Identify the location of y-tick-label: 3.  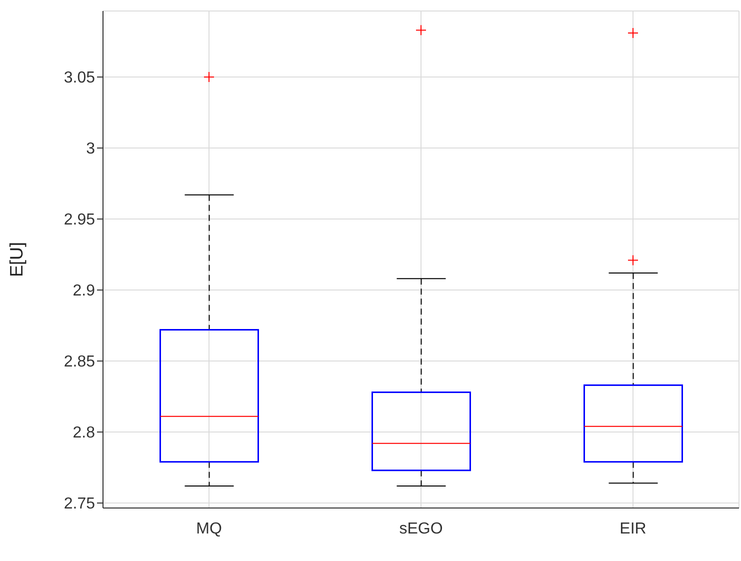
(91, 149).